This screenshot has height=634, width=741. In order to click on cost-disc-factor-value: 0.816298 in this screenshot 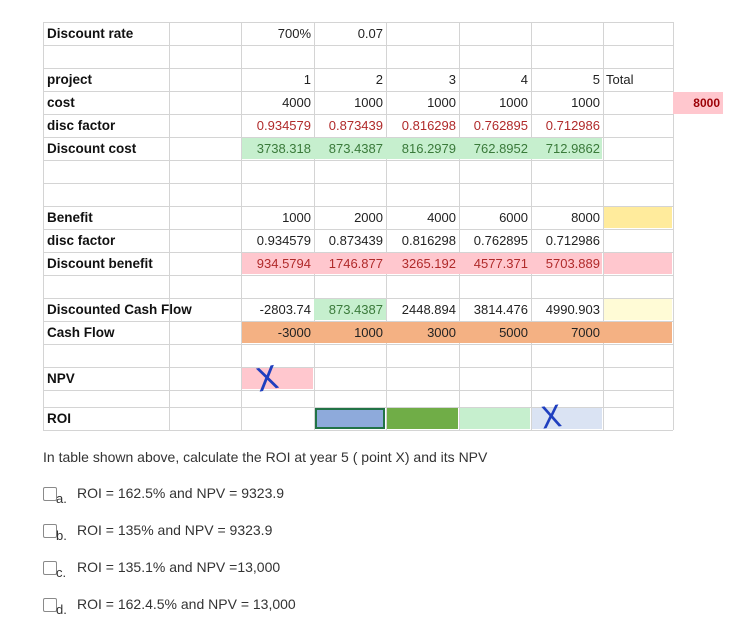, I will do `click(428, 125)`.